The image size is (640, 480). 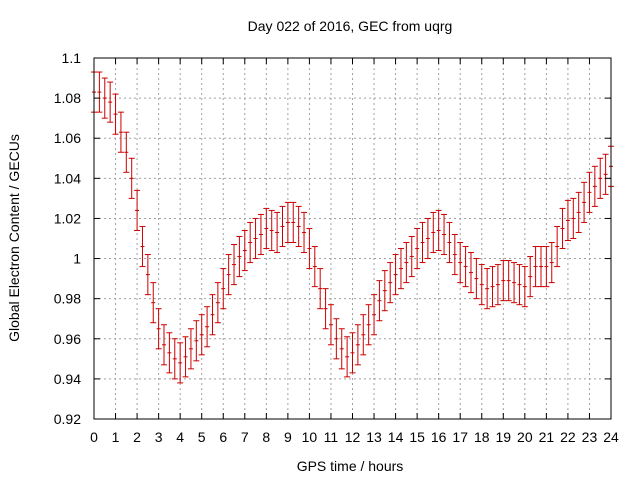 What do you see at coordinates (266, 437) in the screenshot?
I see `x-tick-label: 8` at bounding box center [266, 437].